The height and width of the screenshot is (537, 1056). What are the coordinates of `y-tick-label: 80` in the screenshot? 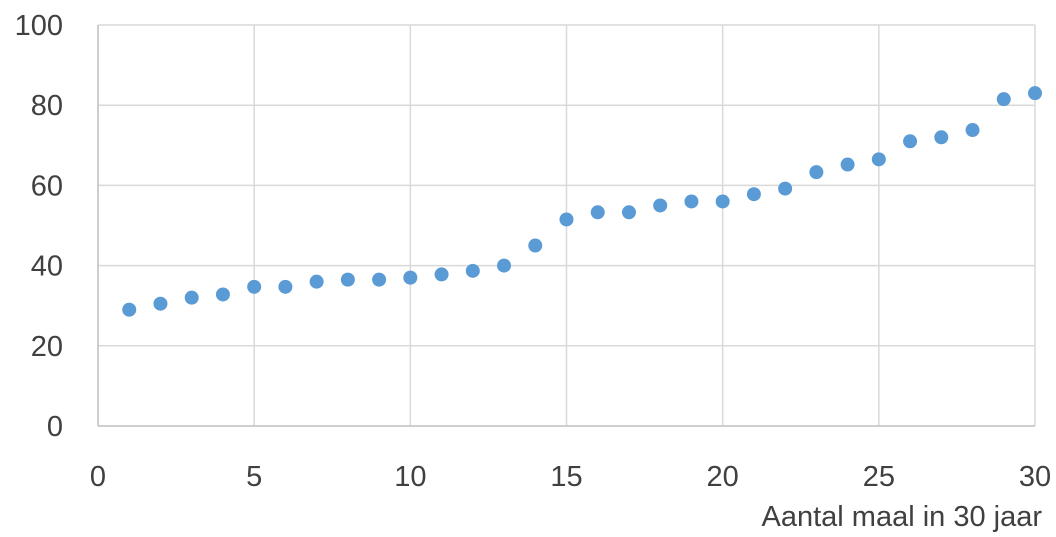 It's located at (47, 106).